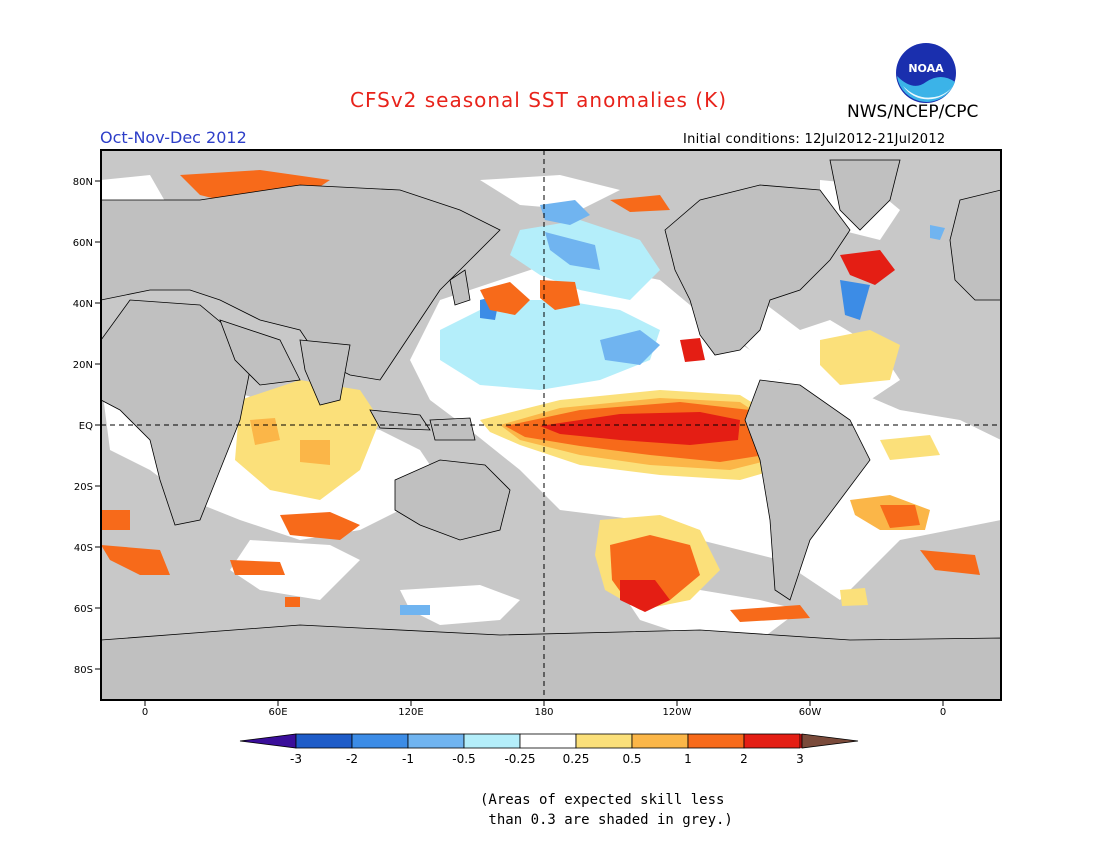  Describe the element at coordinates (83, 243) in the screenshot. I see `lat-label-60n: 60N` at that location.